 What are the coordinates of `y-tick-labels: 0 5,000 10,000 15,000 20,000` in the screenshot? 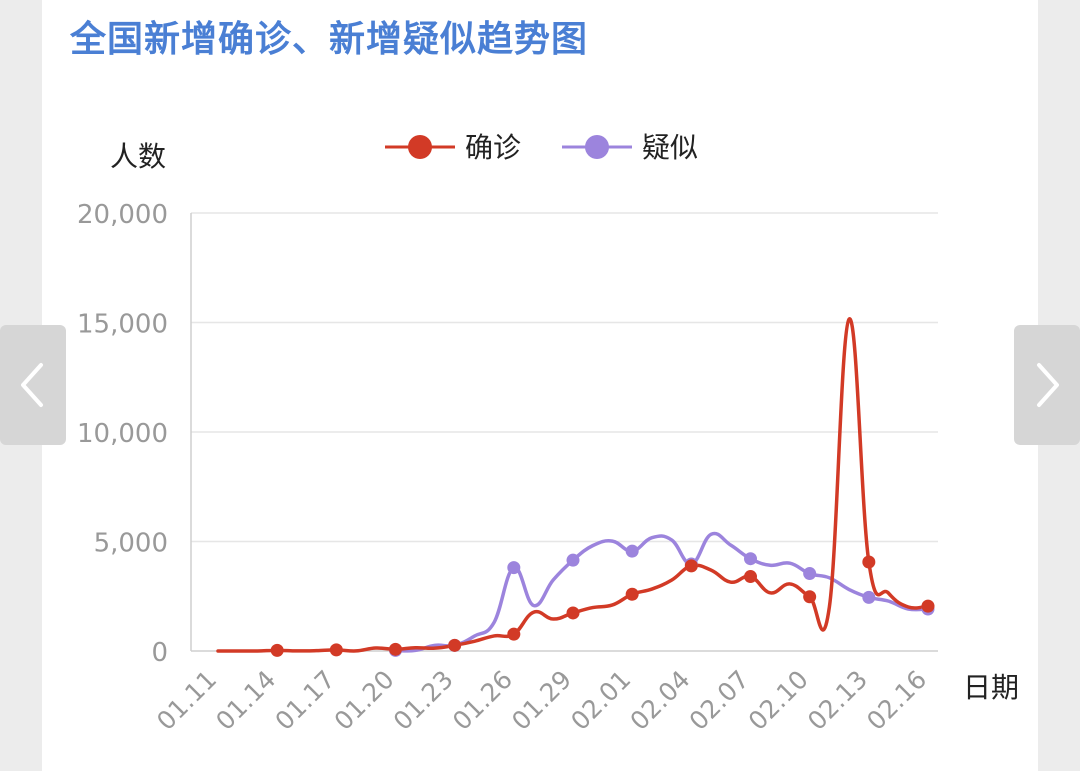 It's located at (122, 434).